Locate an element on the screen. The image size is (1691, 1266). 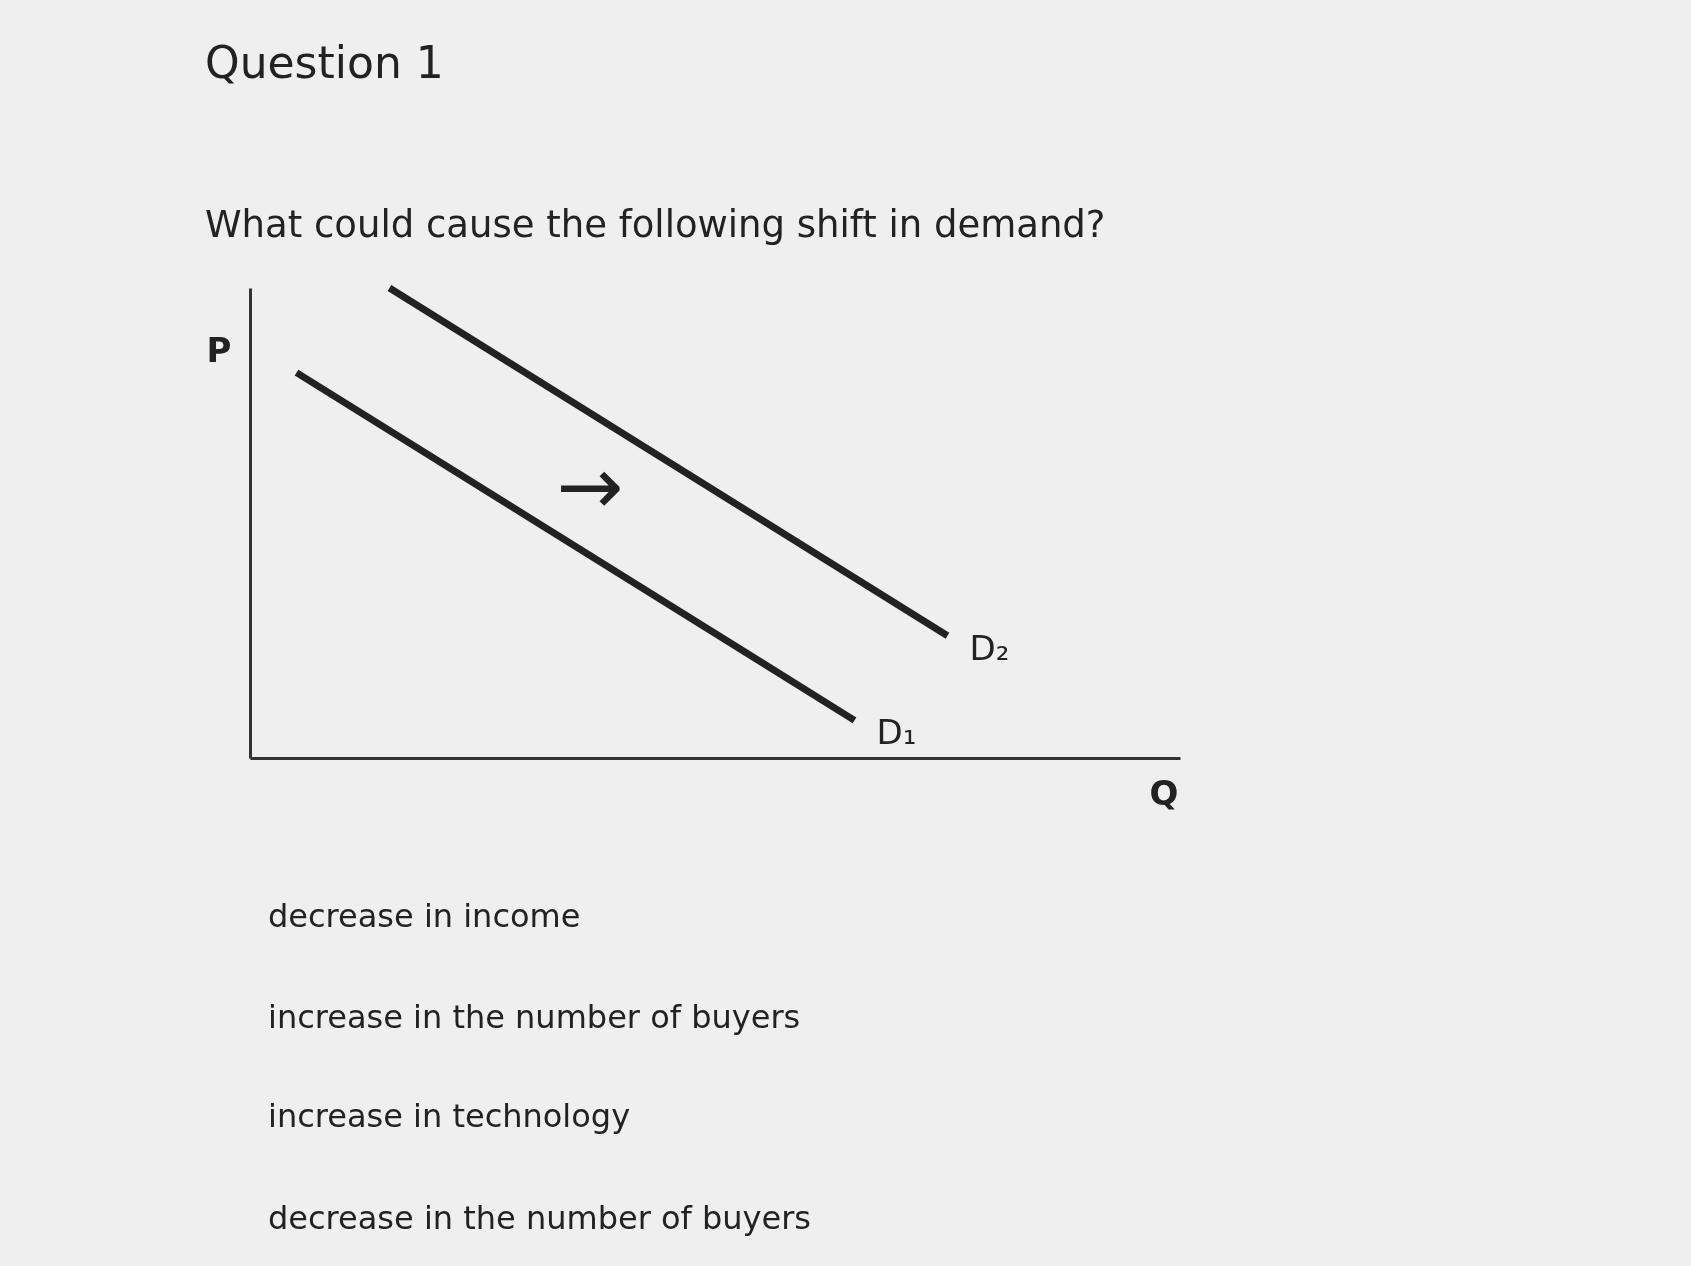
chart-subtitle: What could cause the following shift in demand? is located at coordinates (655, 224).